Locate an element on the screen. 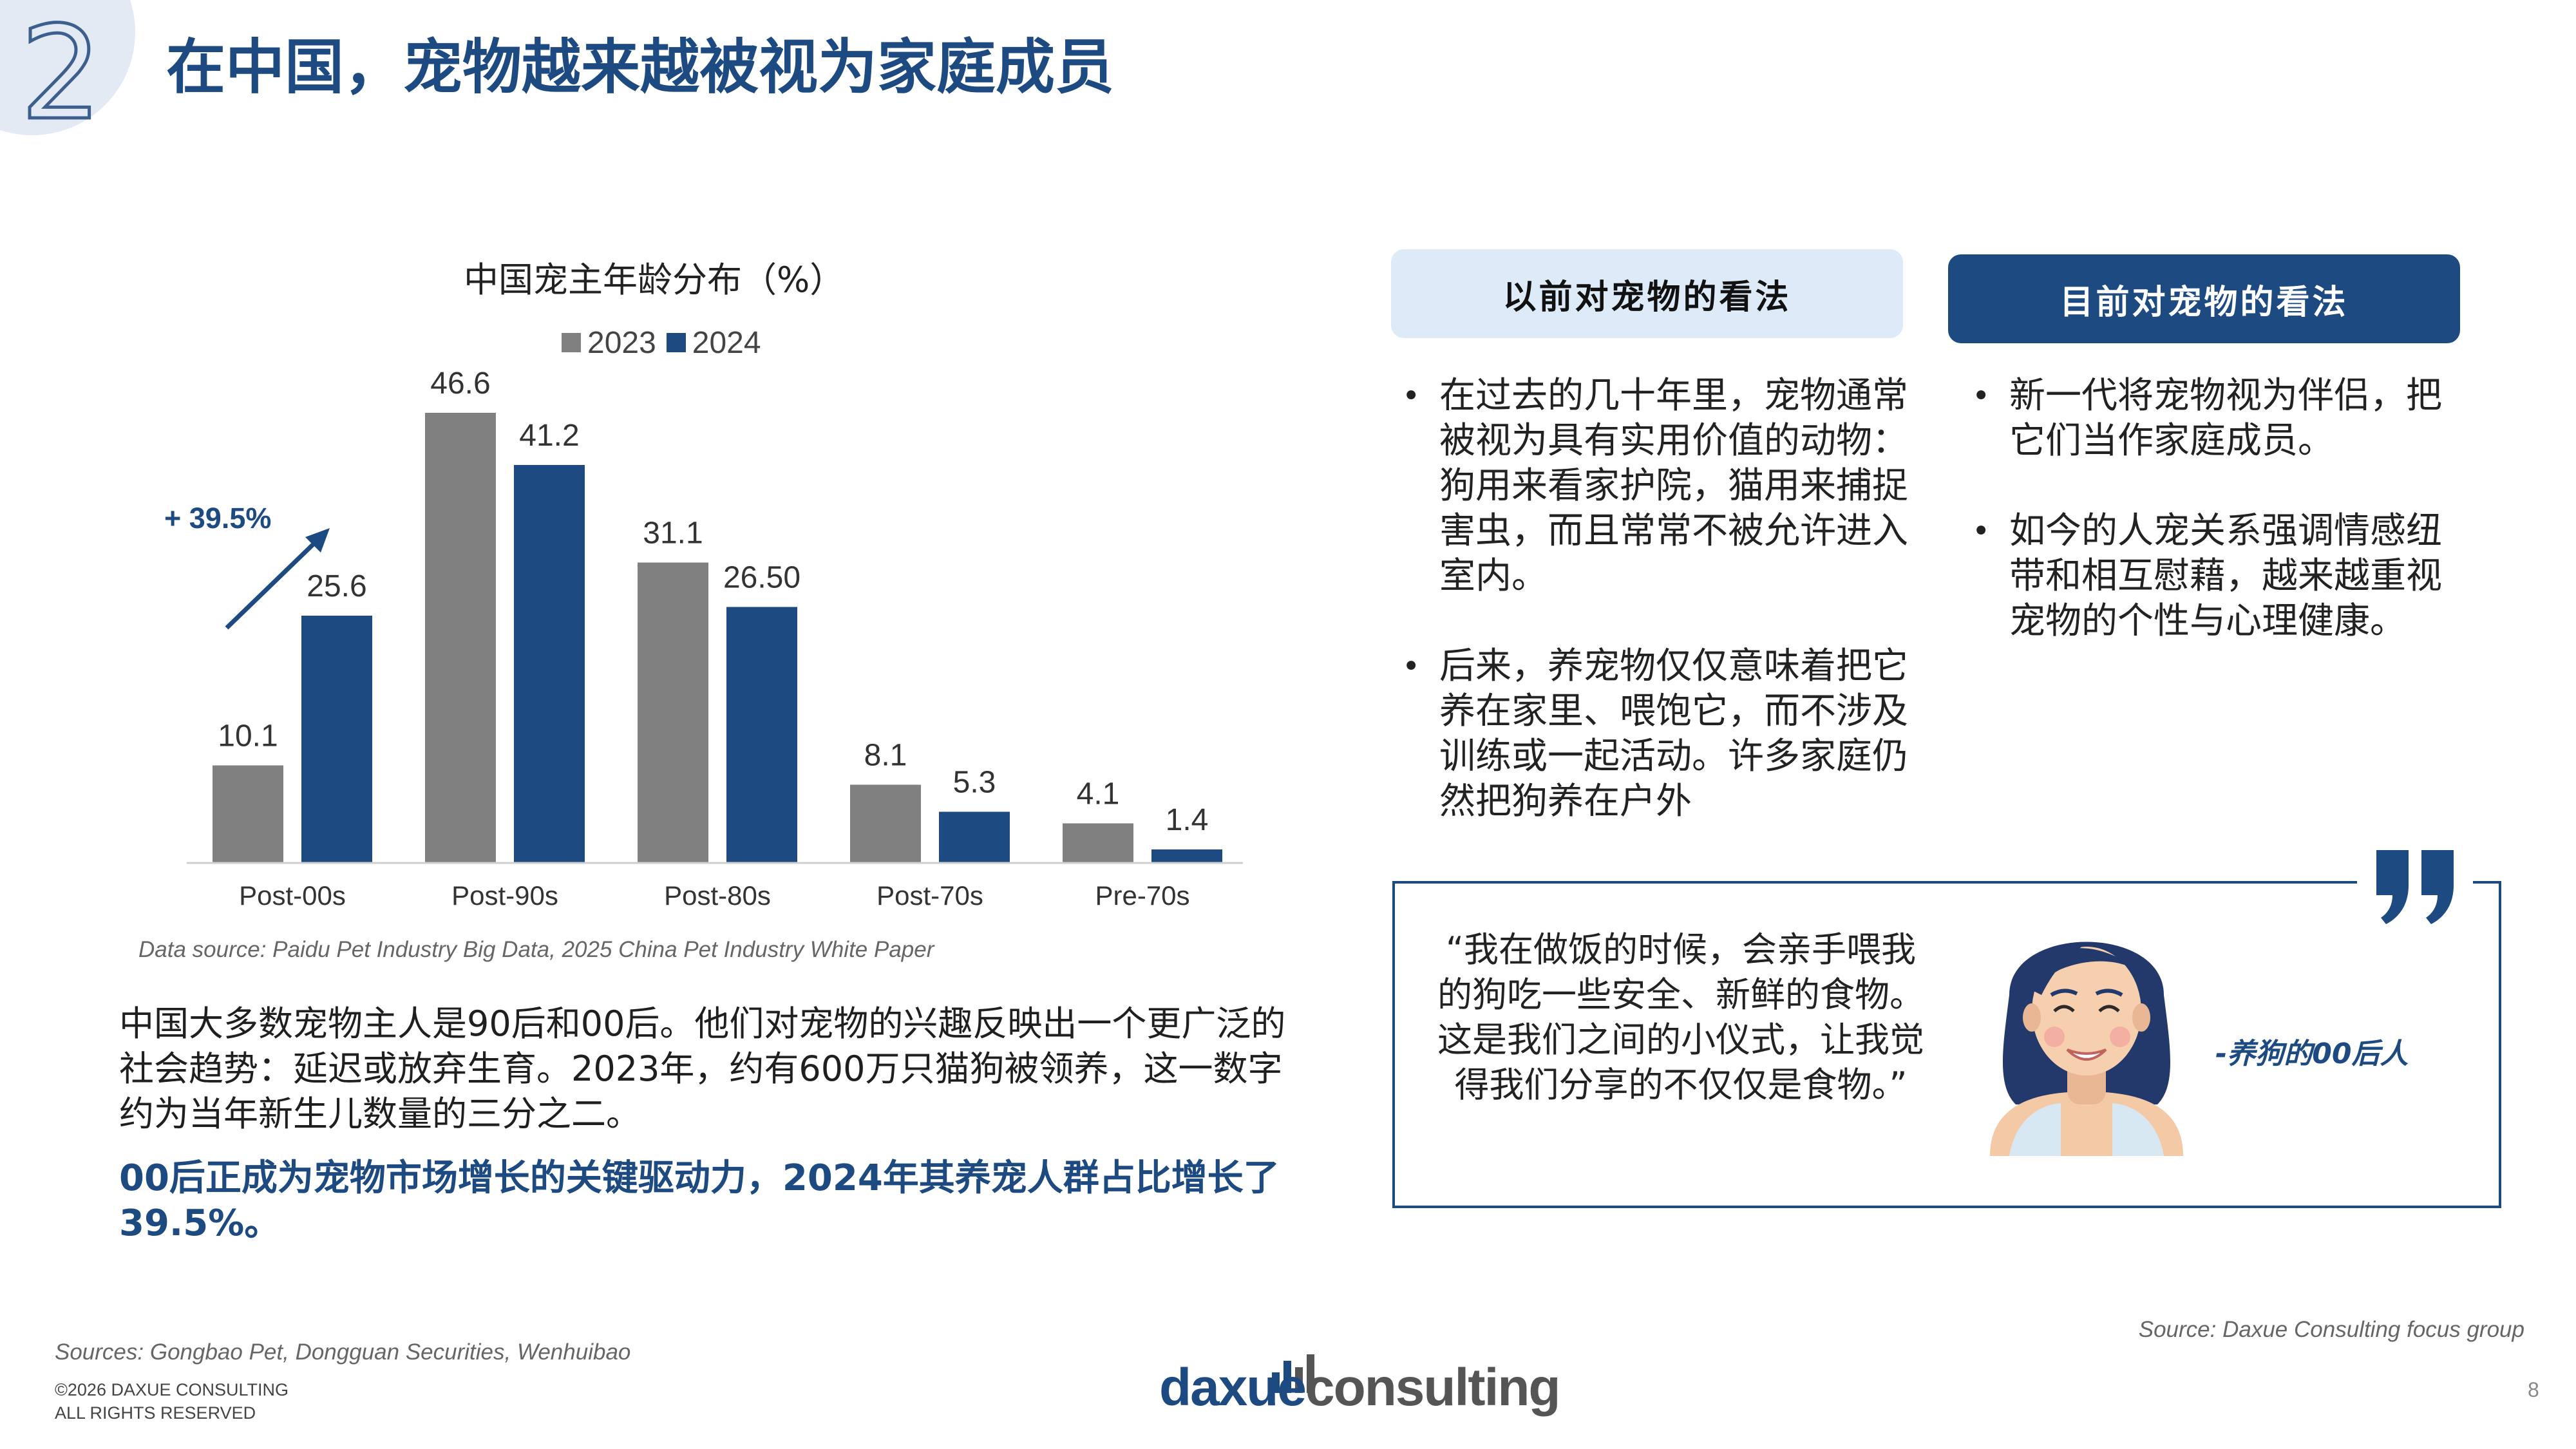 Image resolution: width=2576 pixels, height=1449 pixels. logo-text-consulting: consulting is located at coordinates (1433, 1387).